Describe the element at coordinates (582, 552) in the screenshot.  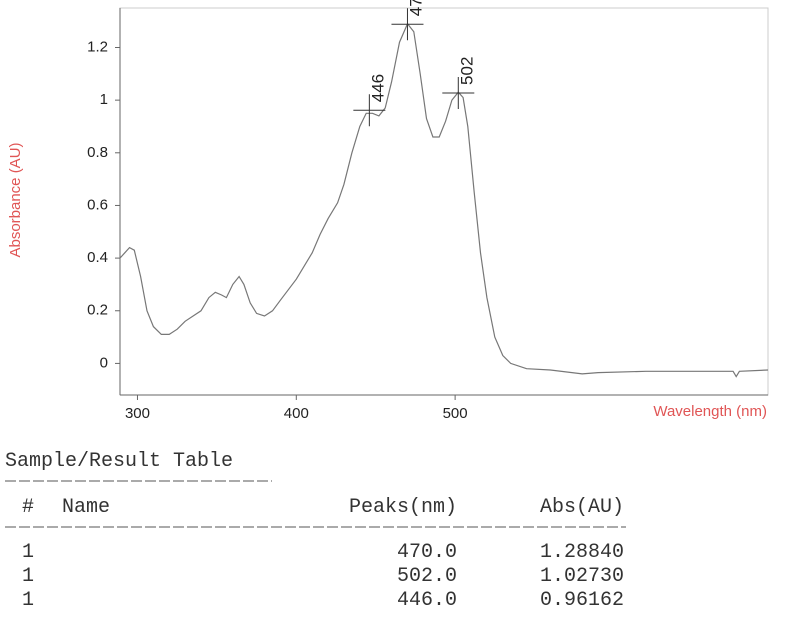
I see `table-cell: 1.28840` at that location.